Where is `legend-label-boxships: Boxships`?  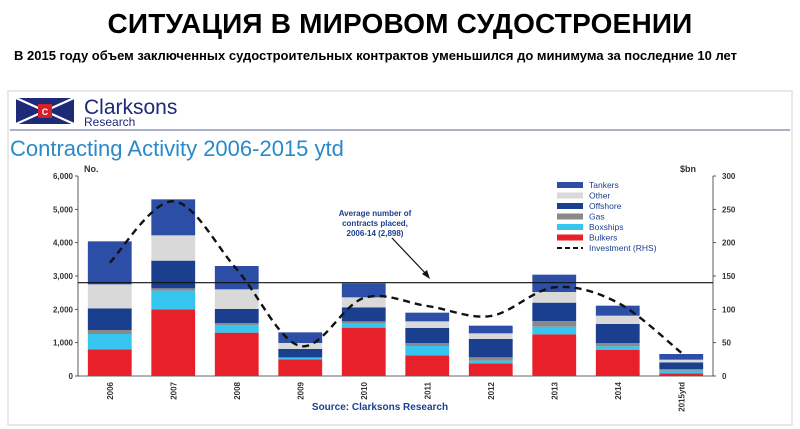
legend-label-boxships: Boxships is located at coordinates (606, 227).